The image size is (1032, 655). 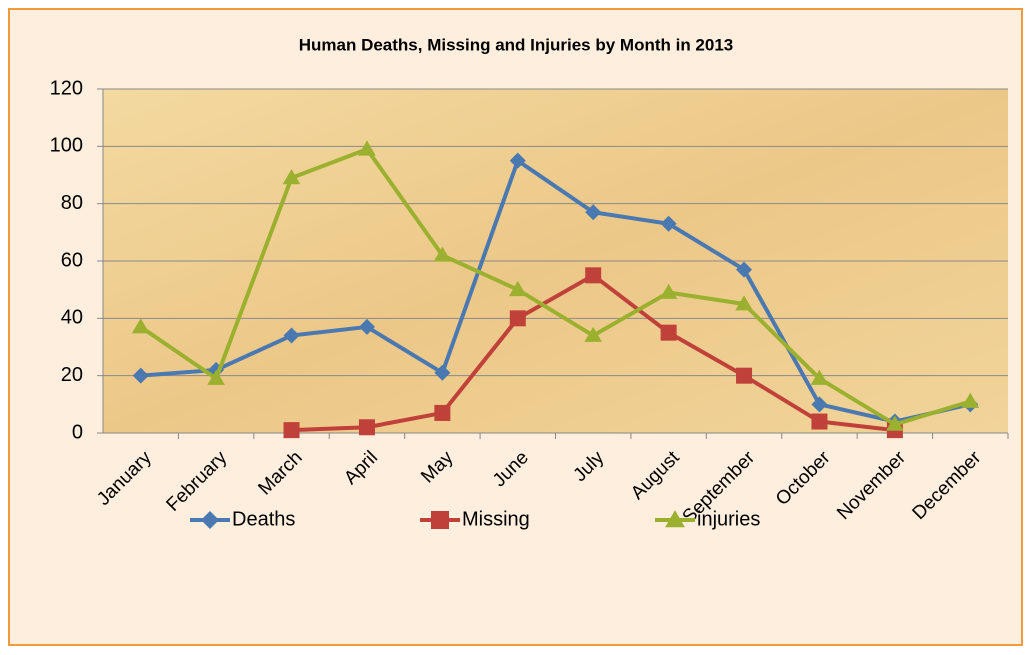 I want to click on legend-label: Deaths, so click(x=263, y=519).